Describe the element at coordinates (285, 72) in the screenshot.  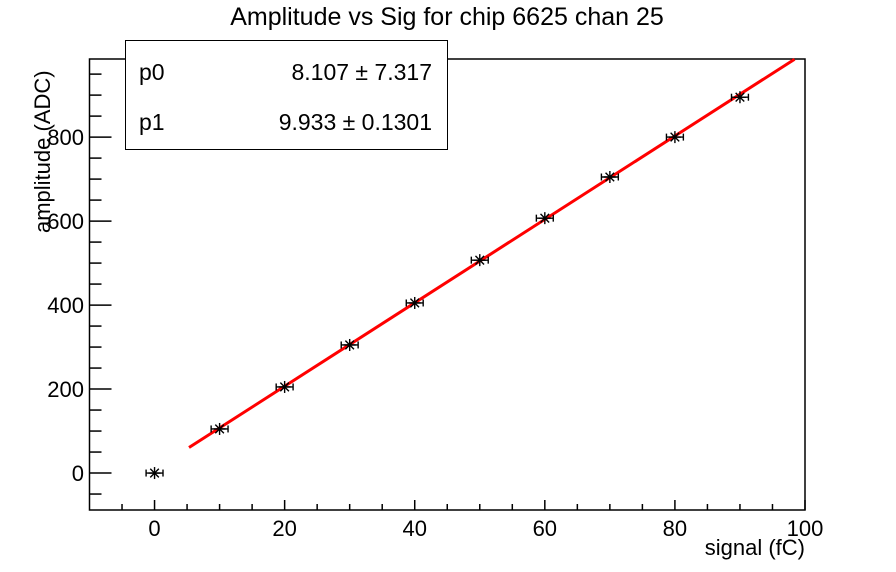
I see `stats-row-p0: p0 8.107 ± 7.317` at that location.